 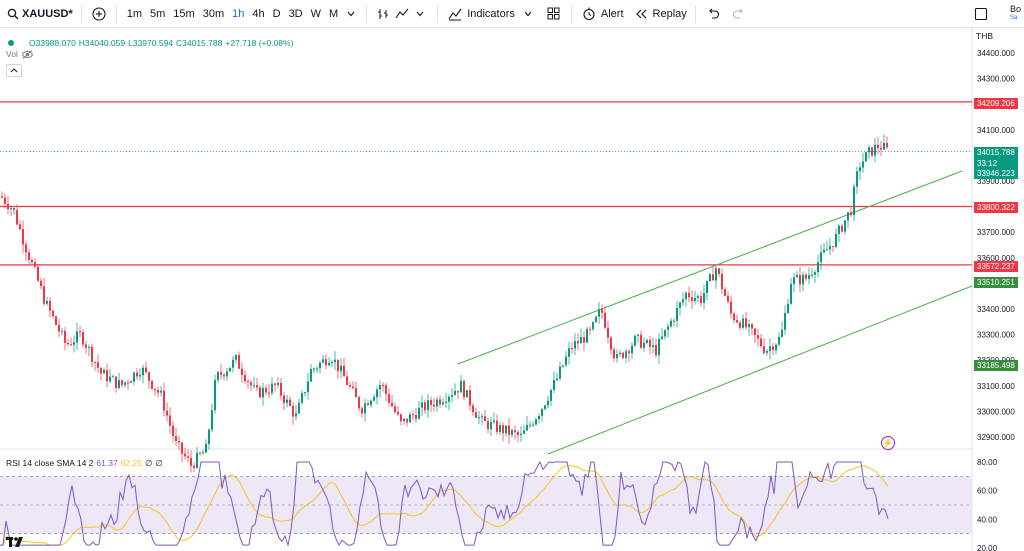 What do you see at coordinates (159, 463) in the screenshot?
I see `rsi-extra-2: ∅` at bounding box center [159, 463].